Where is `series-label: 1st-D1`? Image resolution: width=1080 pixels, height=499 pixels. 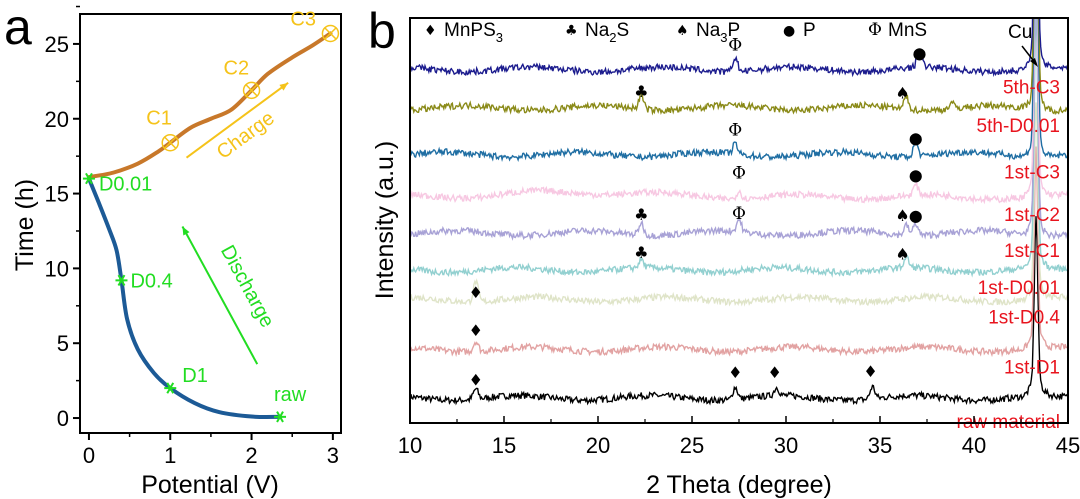 series-label: 1st-D1 is located at coordinates (1032, 367).